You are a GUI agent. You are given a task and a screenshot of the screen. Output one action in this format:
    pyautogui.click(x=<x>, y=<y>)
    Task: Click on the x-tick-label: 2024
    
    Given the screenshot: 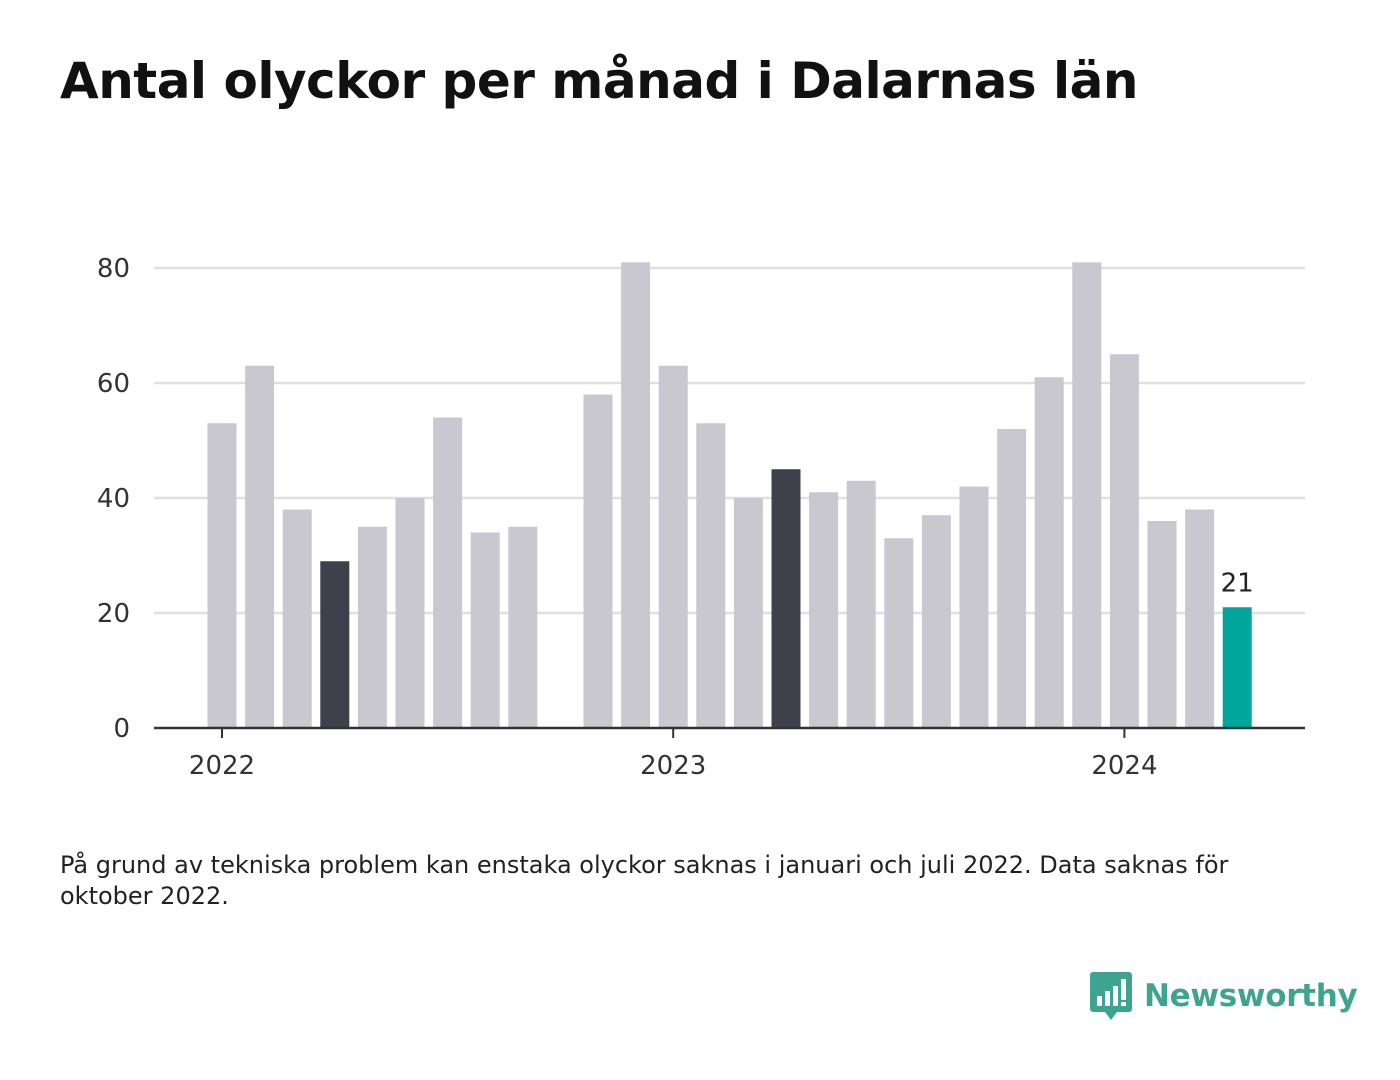 What is the action you would take?
    pyautogui.click(x=1124, y=766)
    